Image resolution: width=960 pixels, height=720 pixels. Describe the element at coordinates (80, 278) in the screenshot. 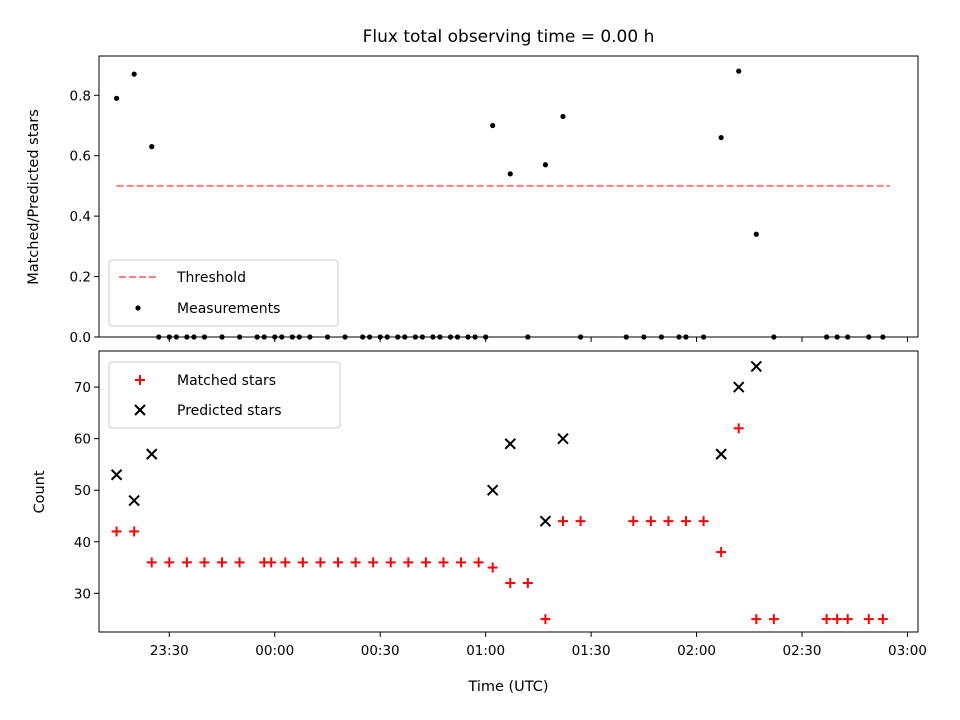

I see `top-y-tick-label: 0.2` at that location.